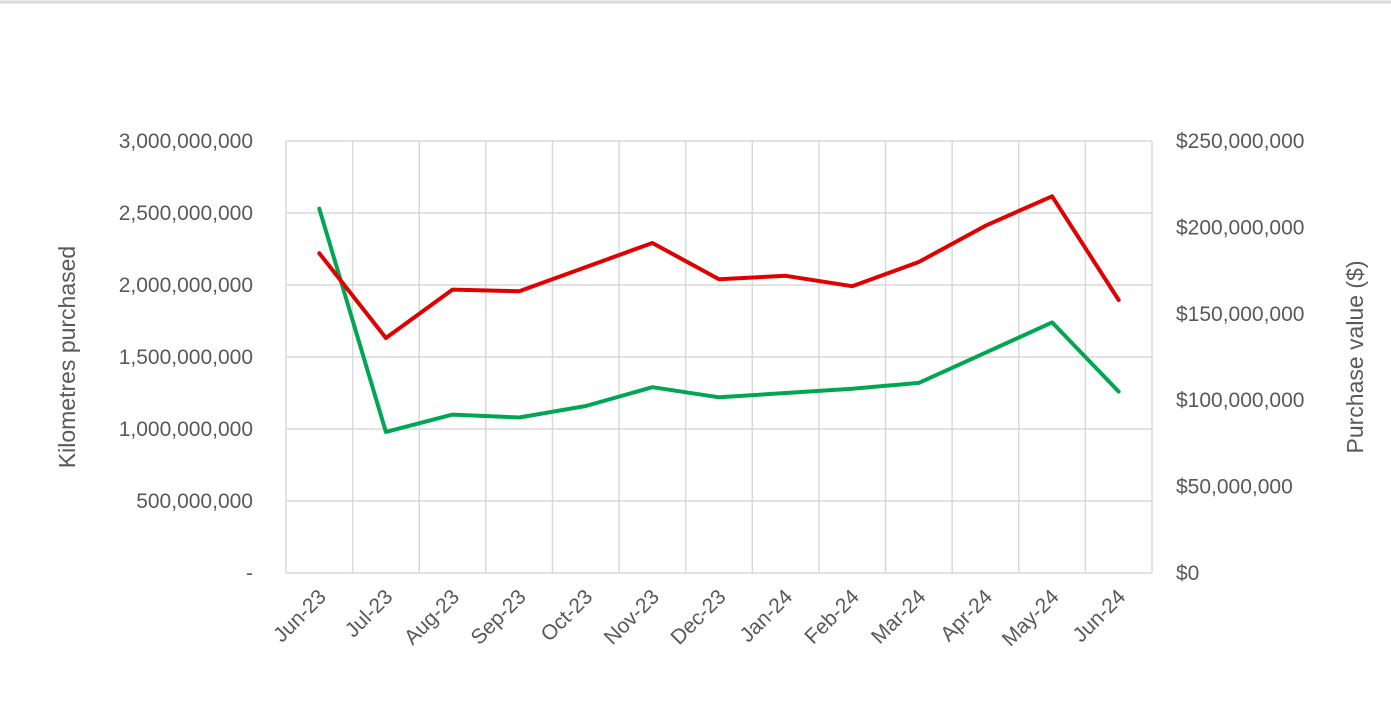 This screenshot has width=1391, height=709. I want to click on x-axis-tick-label: Jun-24, so click(1100, 616).